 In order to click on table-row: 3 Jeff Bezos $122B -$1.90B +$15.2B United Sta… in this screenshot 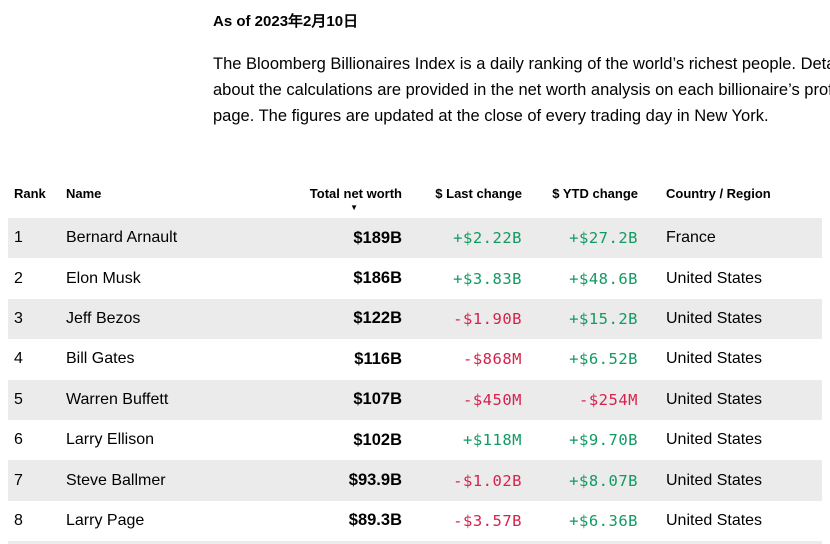, I will do `click(415, 319)`.